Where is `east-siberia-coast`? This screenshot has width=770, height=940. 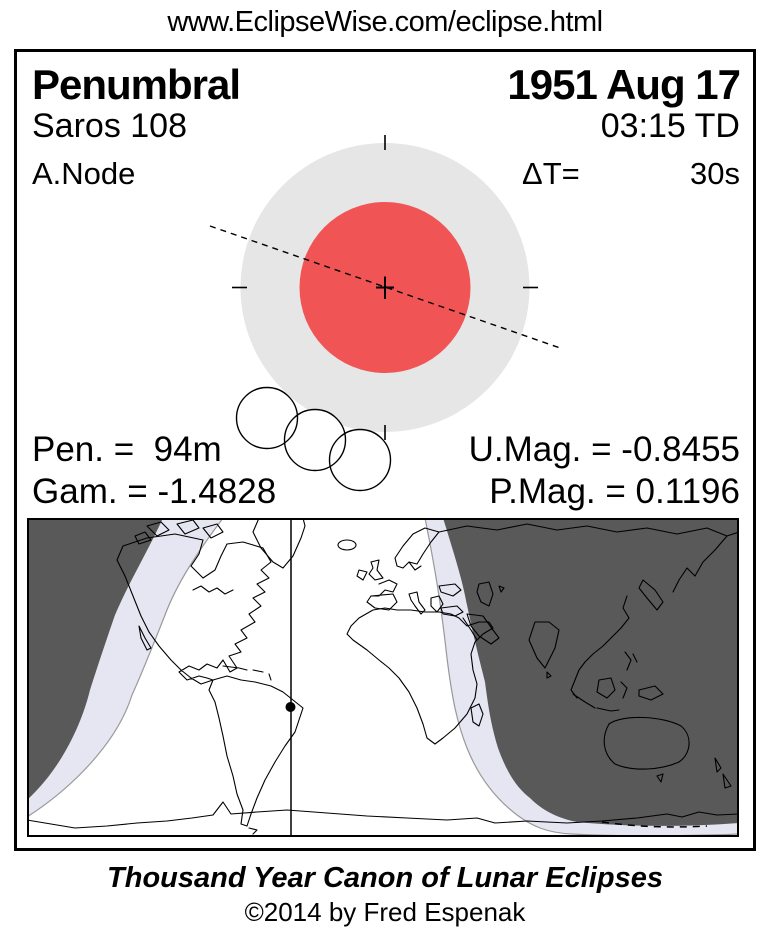
east-siberia-coast is located at coordinates (700, 564).